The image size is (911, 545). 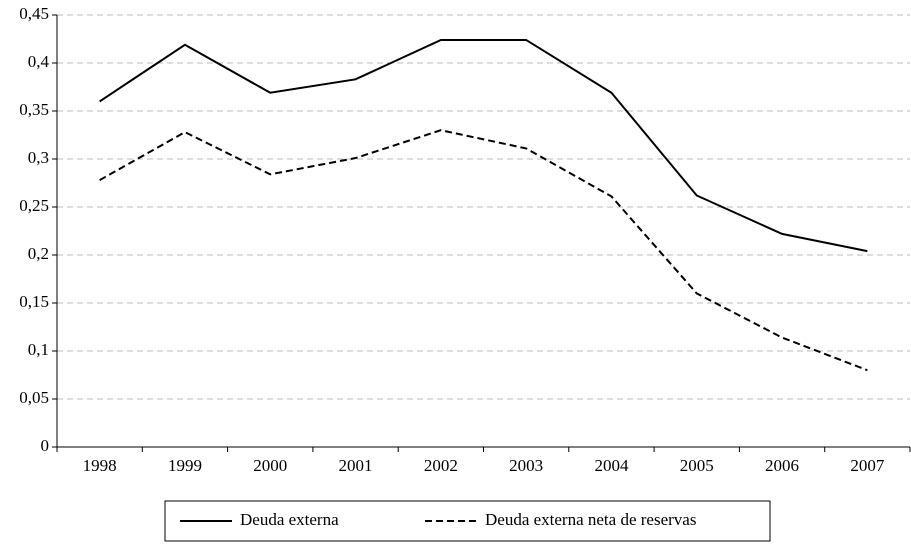 I want to click on y-tick-label: 0,3, so click(x=38, y=157).